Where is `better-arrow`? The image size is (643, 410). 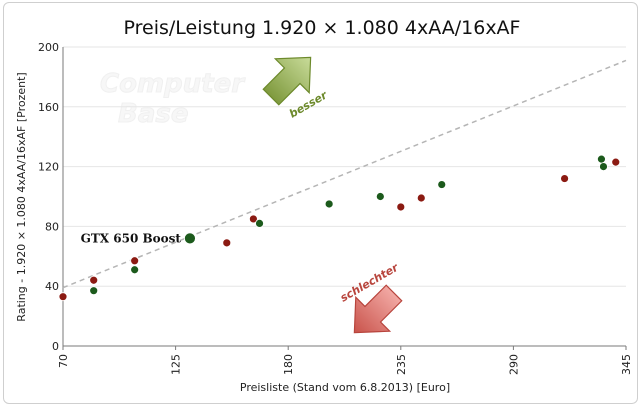
better-arrow is located at coordinates (287, 81).